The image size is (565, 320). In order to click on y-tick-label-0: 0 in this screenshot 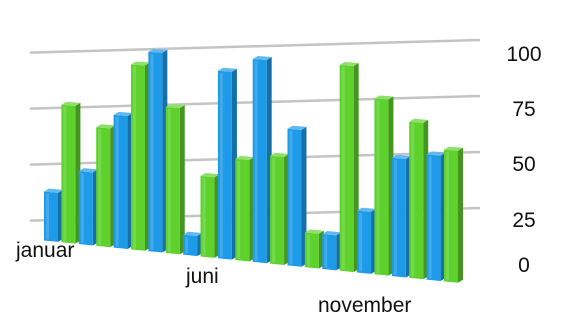, I will do `click(524, 265)`.